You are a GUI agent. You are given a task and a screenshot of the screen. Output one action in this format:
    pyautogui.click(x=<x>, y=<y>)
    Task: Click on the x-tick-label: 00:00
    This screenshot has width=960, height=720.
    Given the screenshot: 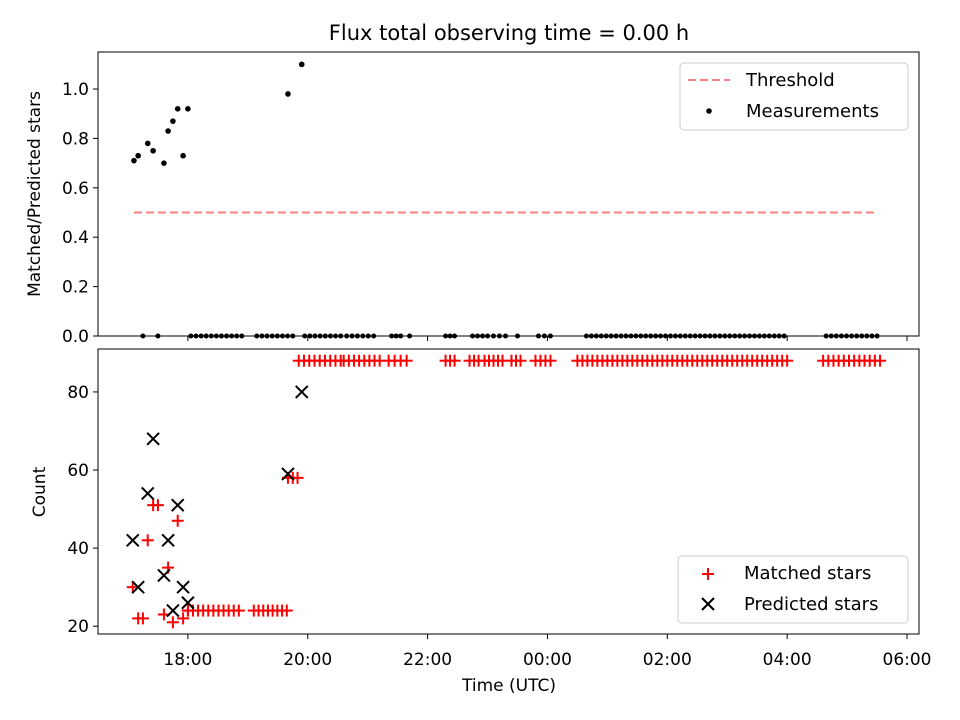 What is the action you would take?
    pyautogui.click(x=547, y=660)
    